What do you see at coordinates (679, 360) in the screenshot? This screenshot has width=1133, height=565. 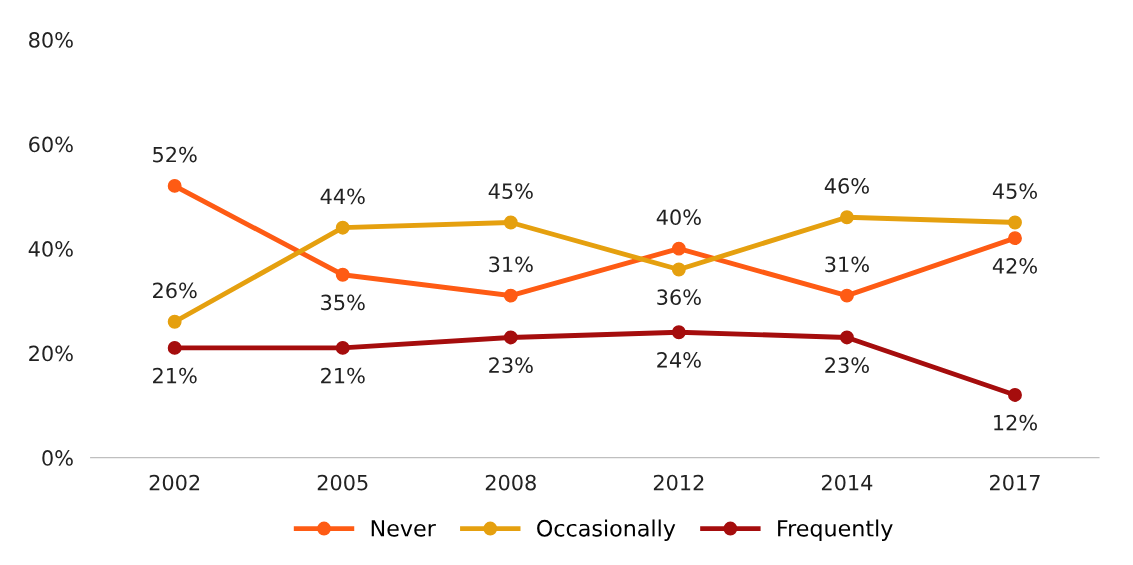 I see `data-label: 24%` at bounding box center [679, 360].